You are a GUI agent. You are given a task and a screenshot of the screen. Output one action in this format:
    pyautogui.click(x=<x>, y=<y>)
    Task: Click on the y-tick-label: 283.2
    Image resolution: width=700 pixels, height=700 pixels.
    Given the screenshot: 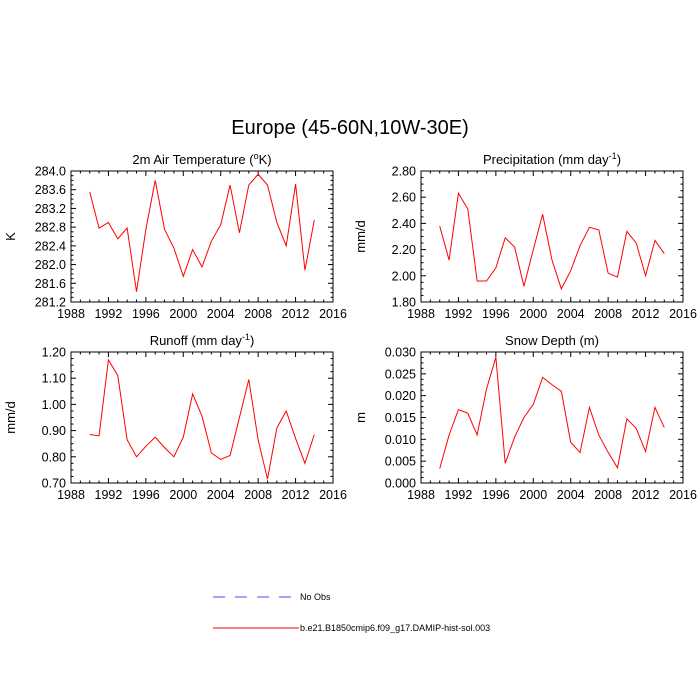 What is the action you would take?
    pyautogui.click(x=50, y=209)
    